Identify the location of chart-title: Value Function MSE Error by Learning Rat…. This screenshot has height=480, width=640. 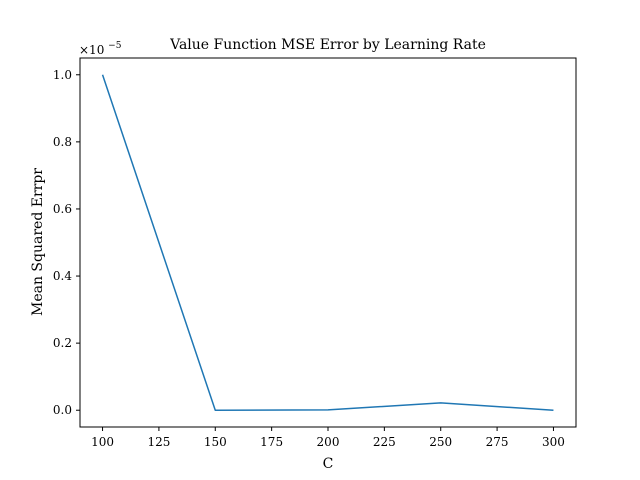
(327, 45).